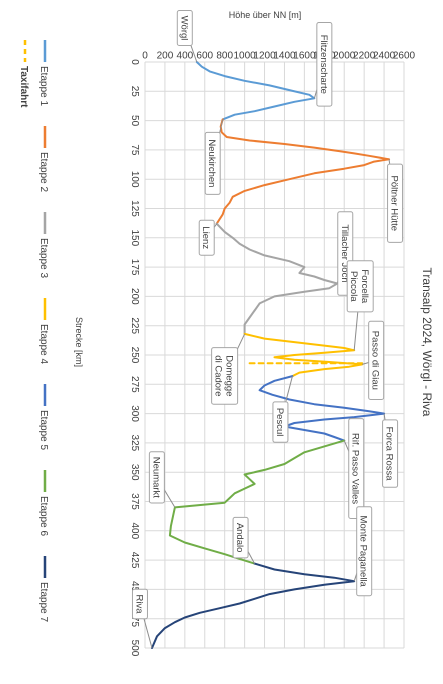 This screenshot has width=443, height=684. I want to click on annotation-text: Pescul, so click(279, 422).